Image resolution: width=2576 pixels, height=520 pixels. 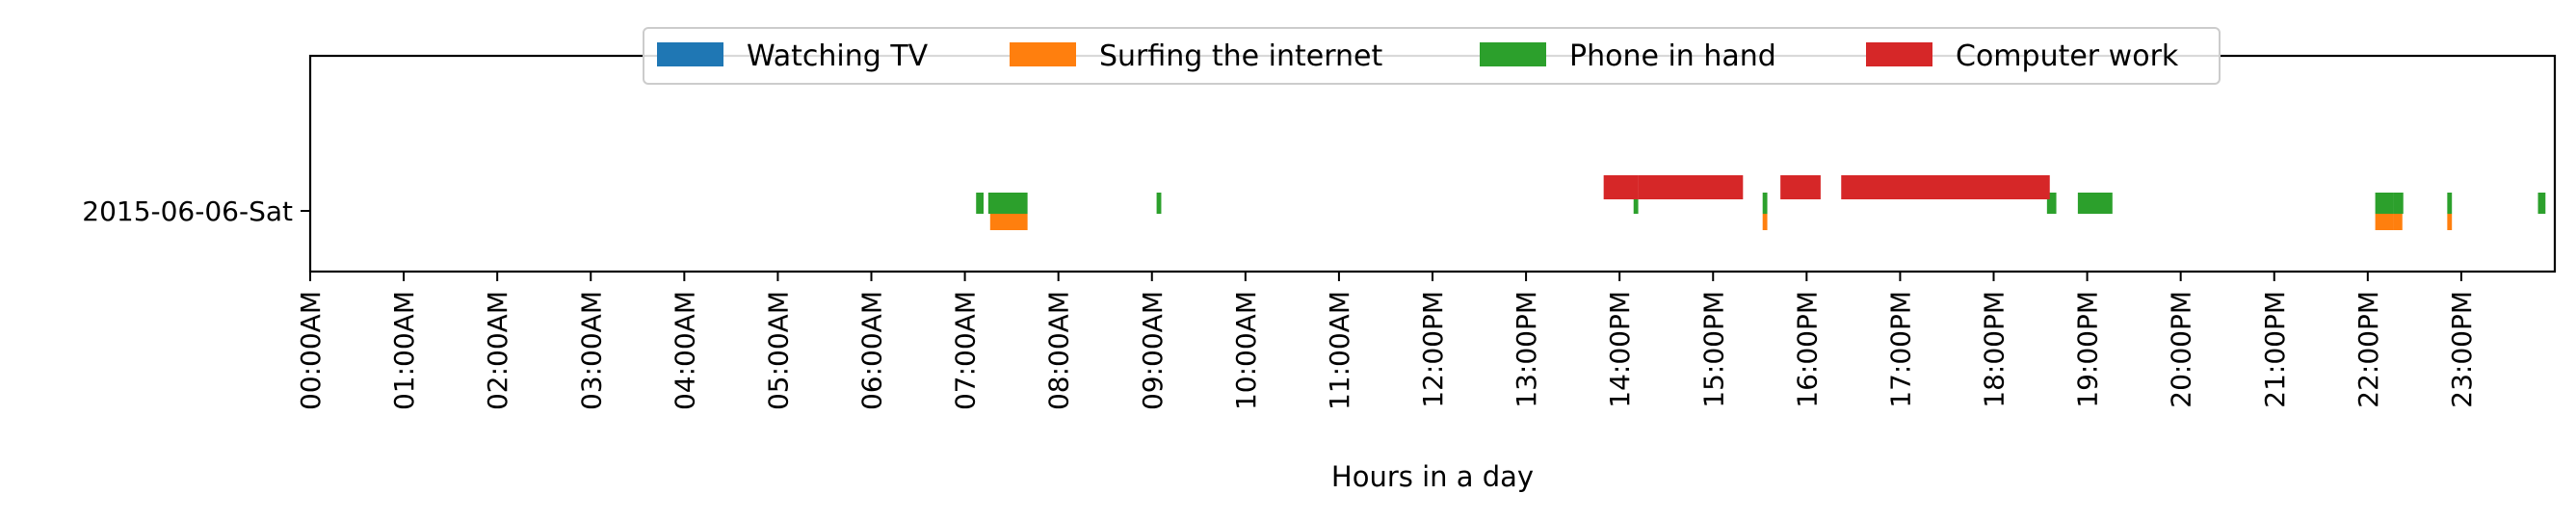 I want to click on legend-frame, so click(x=1432, y=56).